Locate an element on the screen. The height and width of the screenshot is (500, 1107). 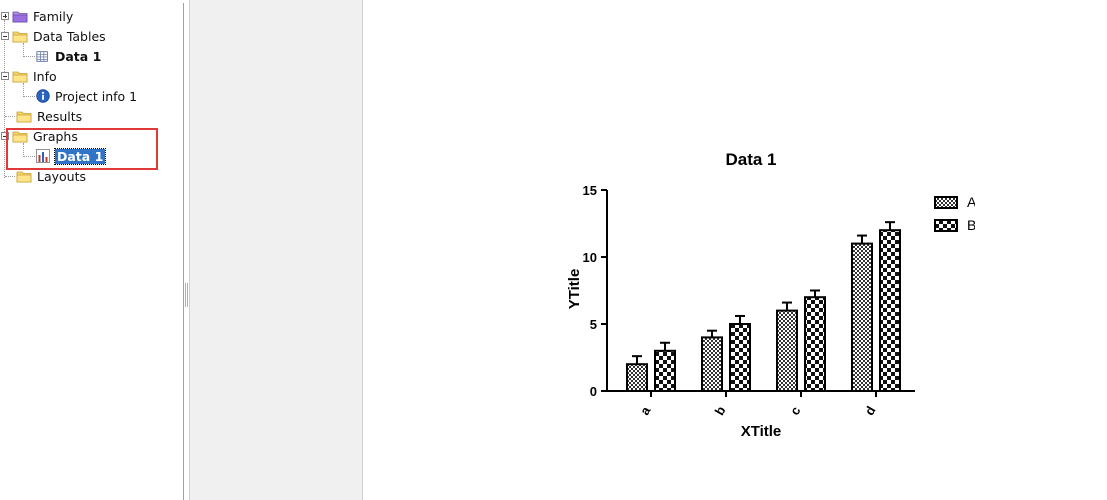
tree-item-label: Results is located at coordinates (60, 116).